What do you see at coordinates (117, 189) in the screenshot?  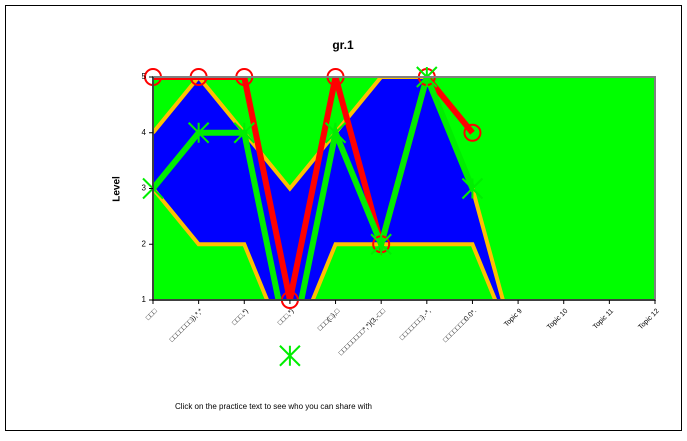 I see `y-axis-label: Level` at bounding box center [117, 189].